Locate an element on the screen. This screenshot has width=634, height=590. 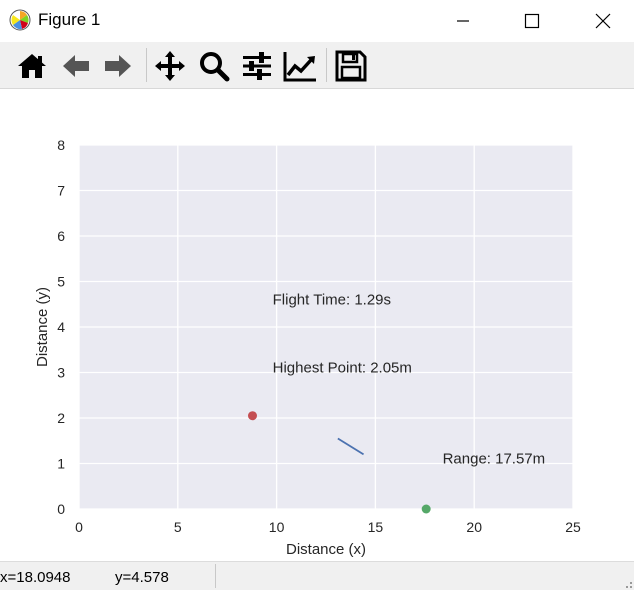
annotation-text: Highest Point: 2.05m is located at coordinates (342, 368).